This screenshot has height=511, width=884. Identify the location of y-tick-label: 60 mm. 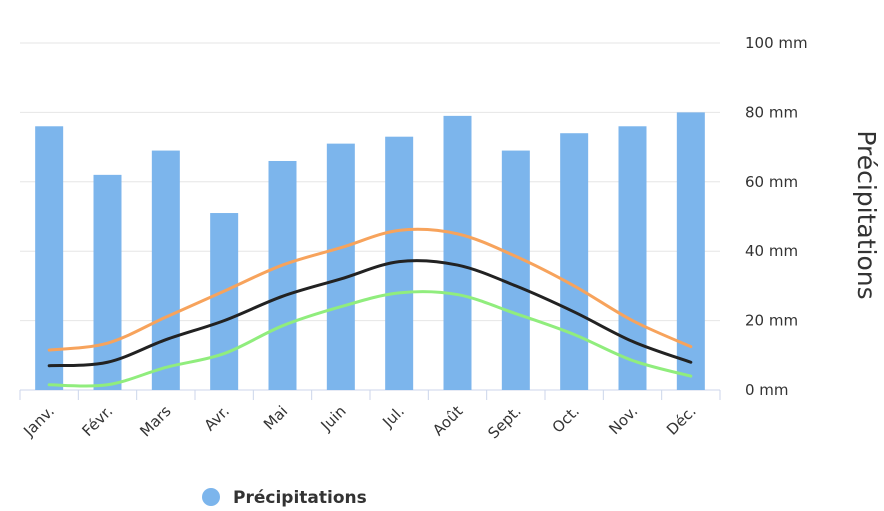
(771, 182).